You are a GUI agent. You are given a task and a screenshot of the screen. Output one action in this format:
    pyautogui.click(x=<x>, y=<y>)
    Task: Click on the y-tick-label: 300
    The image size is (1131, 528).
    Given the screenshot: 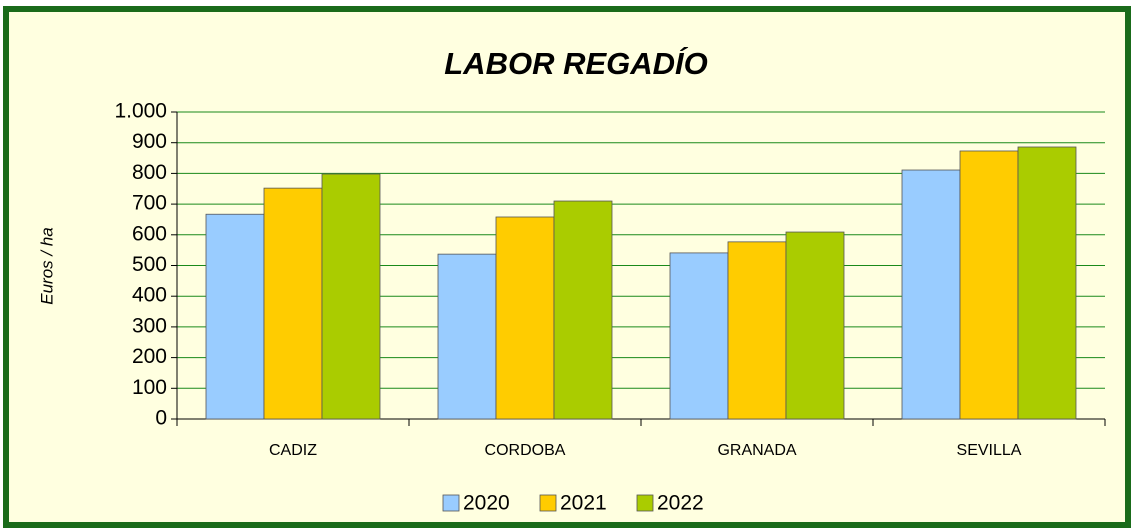 What is the action you would take?
    pyautogui.click(x=149, y=325)
    